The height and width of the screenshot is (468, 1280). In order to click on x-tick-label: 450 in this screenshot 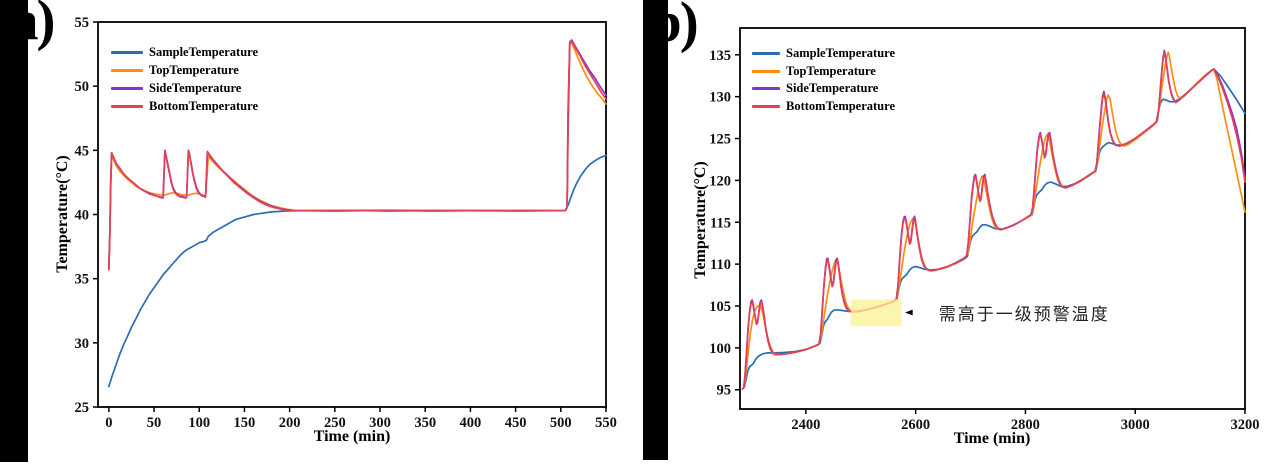, I will do `click(516, 423)`.